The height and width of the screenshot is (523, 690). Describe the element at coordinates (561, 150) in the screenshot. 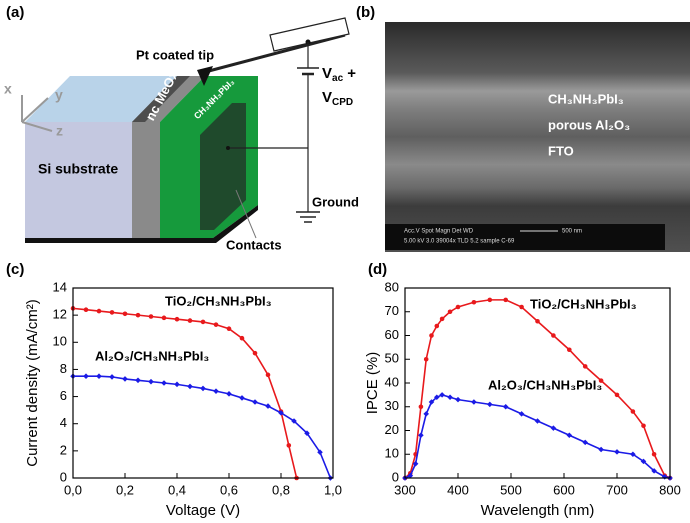

I see `layer-label: FTO` at that location.